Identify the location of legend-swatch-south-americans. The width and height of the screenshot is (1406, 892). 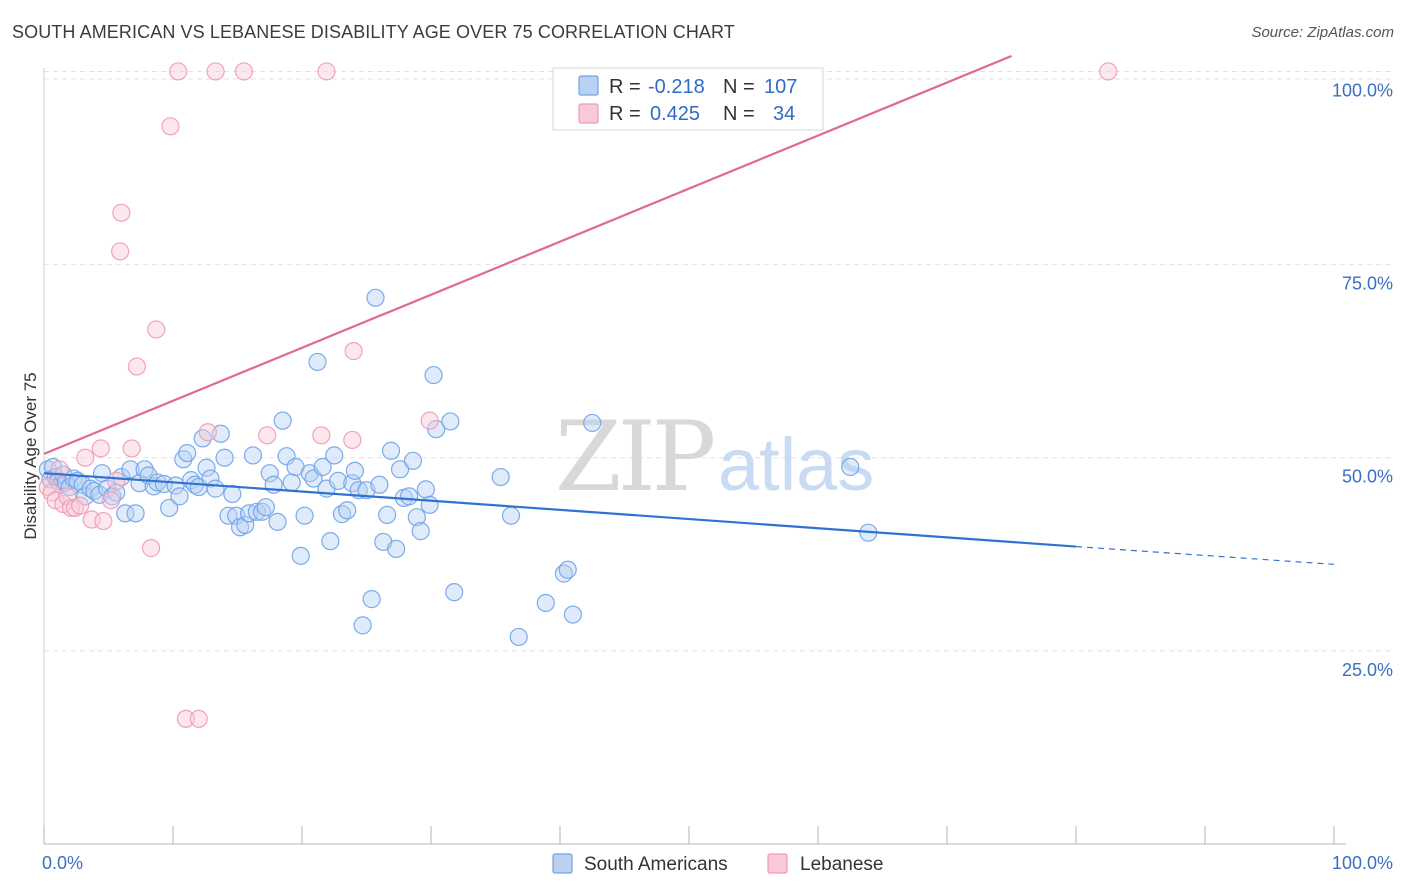
(588, 85).